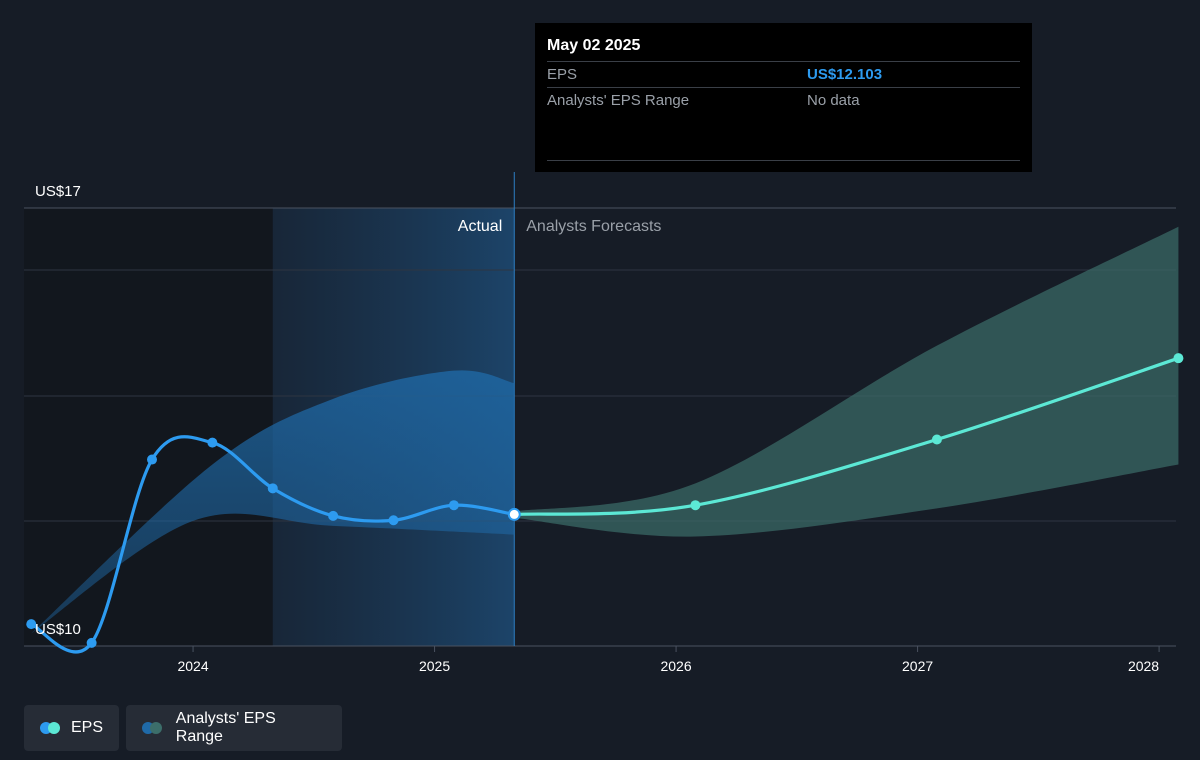 Image resolution: width=1200 pixels, height=760 pixels. What do you see at coordinates (833, 100) in the screenshot?
I see `tooltip-range-value: No data` at bounding box center [833, 100].